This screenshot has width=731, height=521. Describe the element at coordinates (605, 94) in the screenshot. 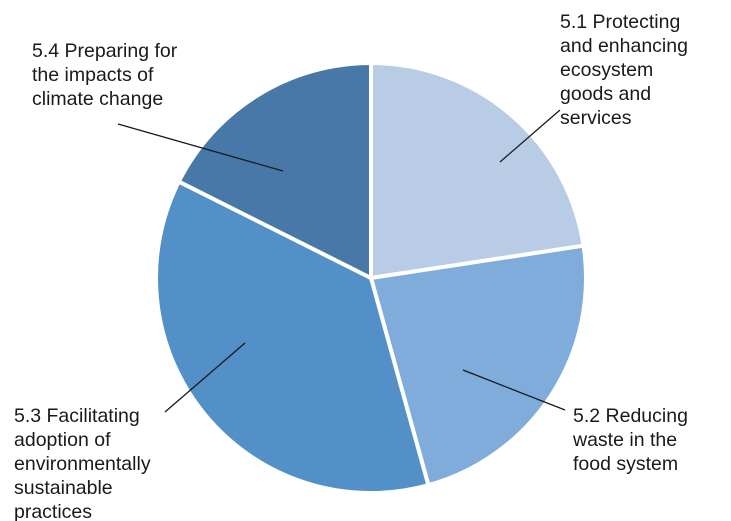

I see `slice-label-line: goods and` at that location.